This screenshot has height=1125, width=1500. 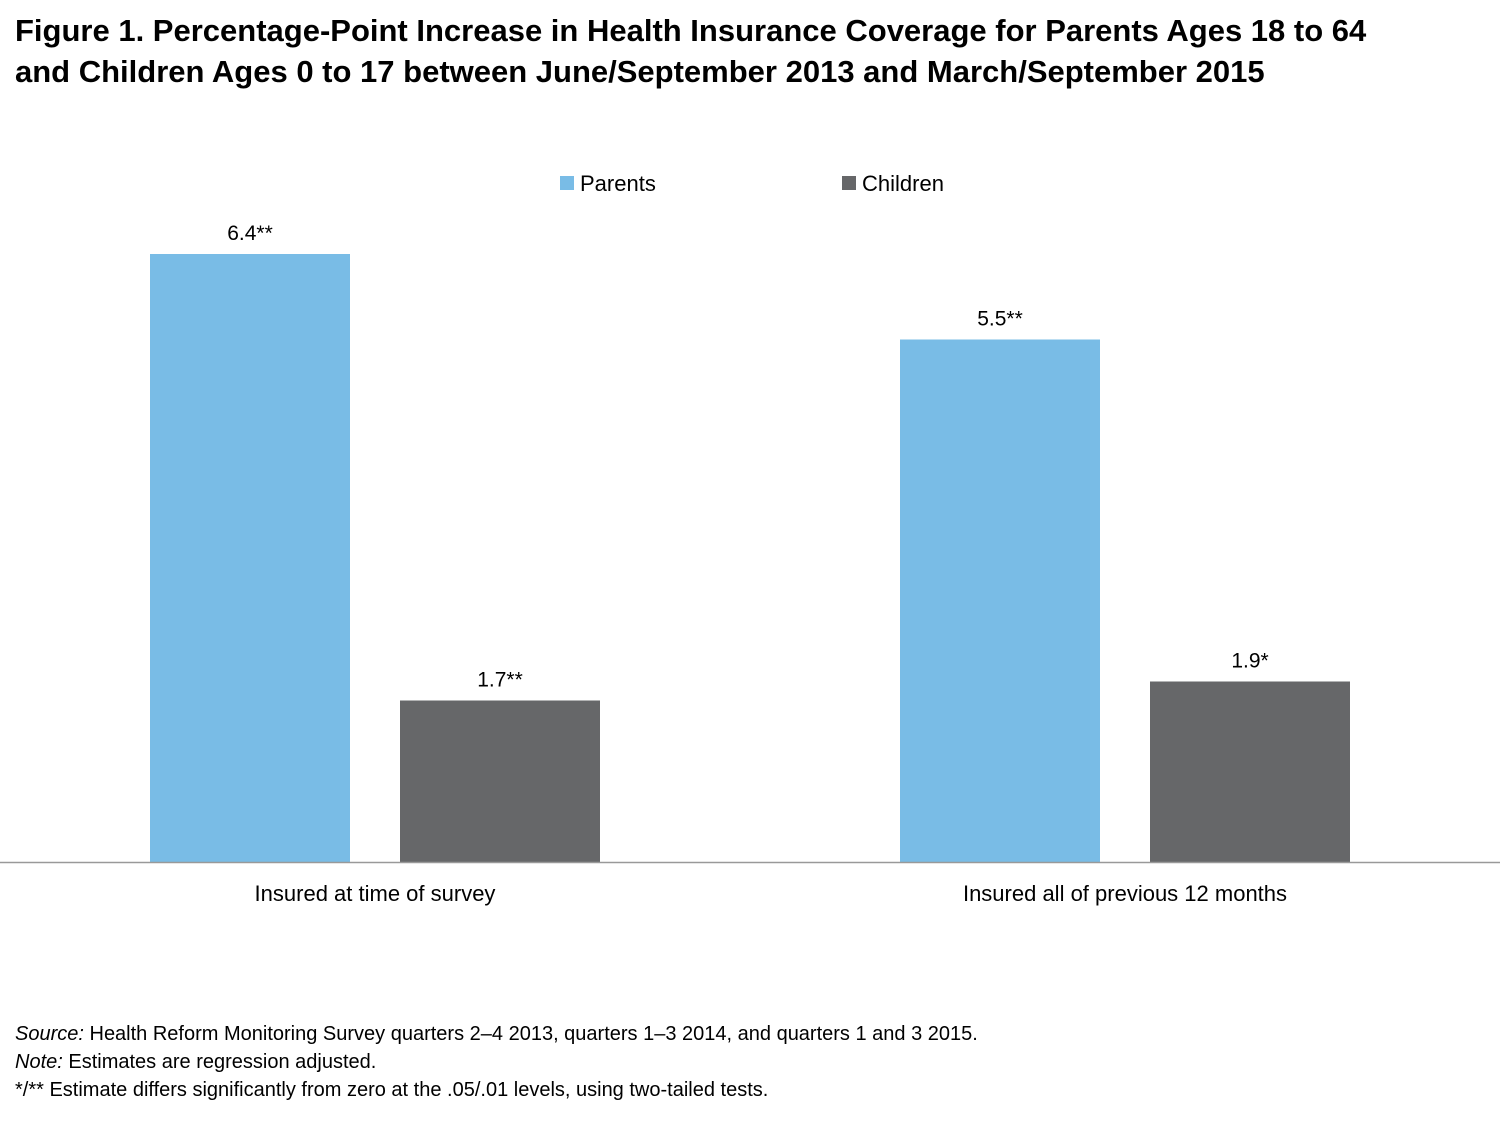 What do you see at coordinates (1000, 319) in the screenshot?
I see `data-label-parents-2: 5.5**` at bounding box center [1000, 319].